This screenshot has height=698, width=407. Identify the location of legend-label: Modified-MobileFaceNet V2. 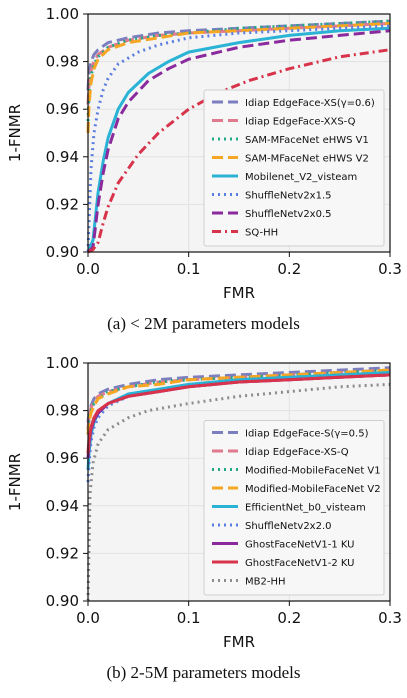
(313, 489).